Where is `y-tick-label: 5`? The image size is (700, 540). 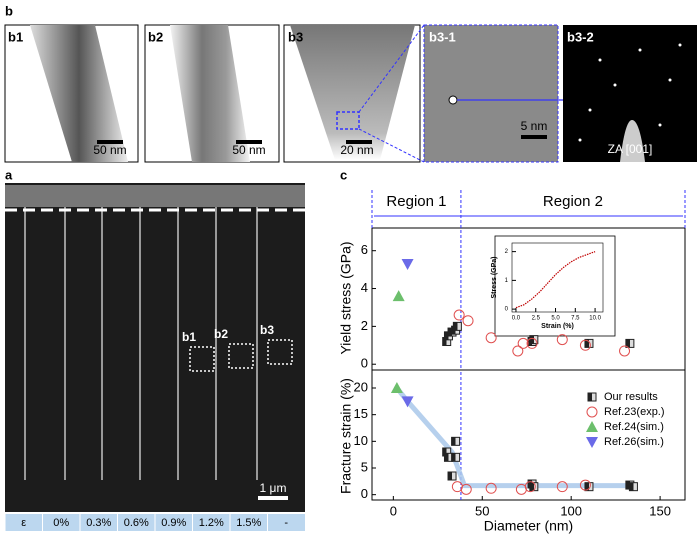 y-tick-label: 5 is located at coordinates (364, 466).